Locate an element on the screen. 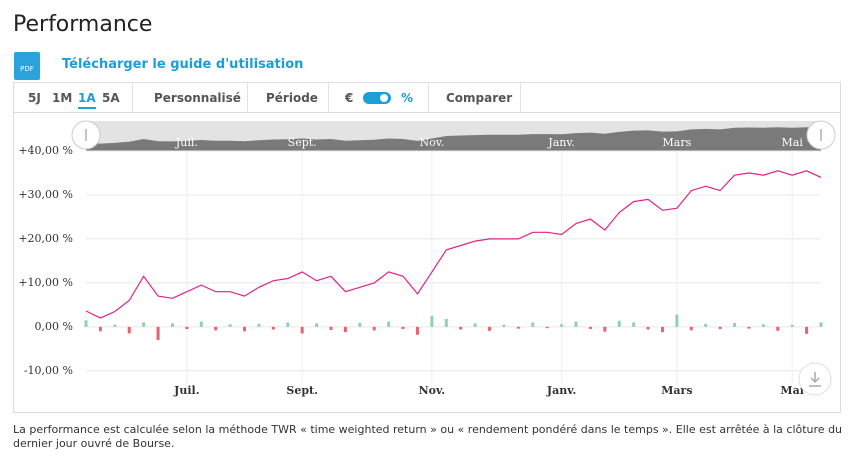  x-tick-label: Mars is located at coordinates (676, 390).